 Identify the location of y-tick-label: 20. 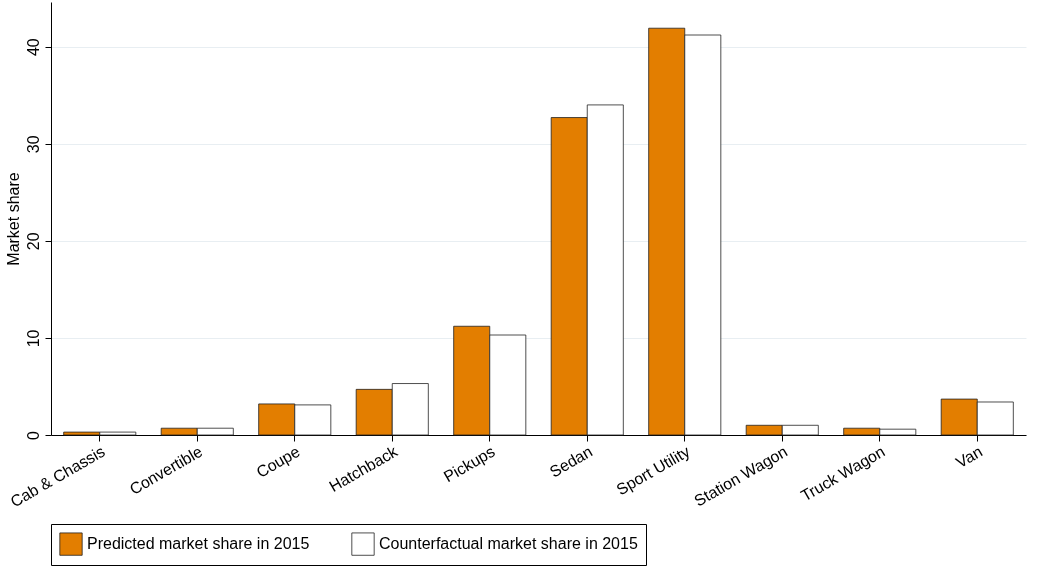
(33, 241).